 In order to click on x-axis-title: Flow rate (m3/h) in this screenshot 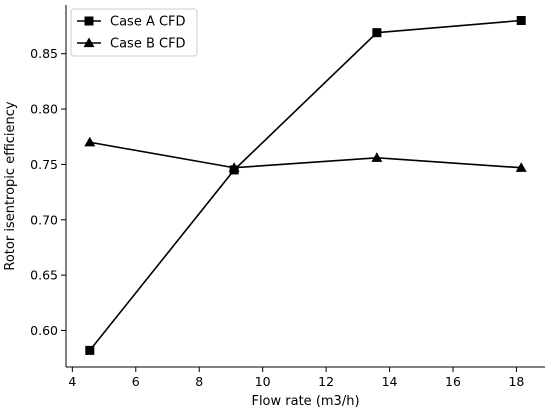, I will do `click(305, 401)`.